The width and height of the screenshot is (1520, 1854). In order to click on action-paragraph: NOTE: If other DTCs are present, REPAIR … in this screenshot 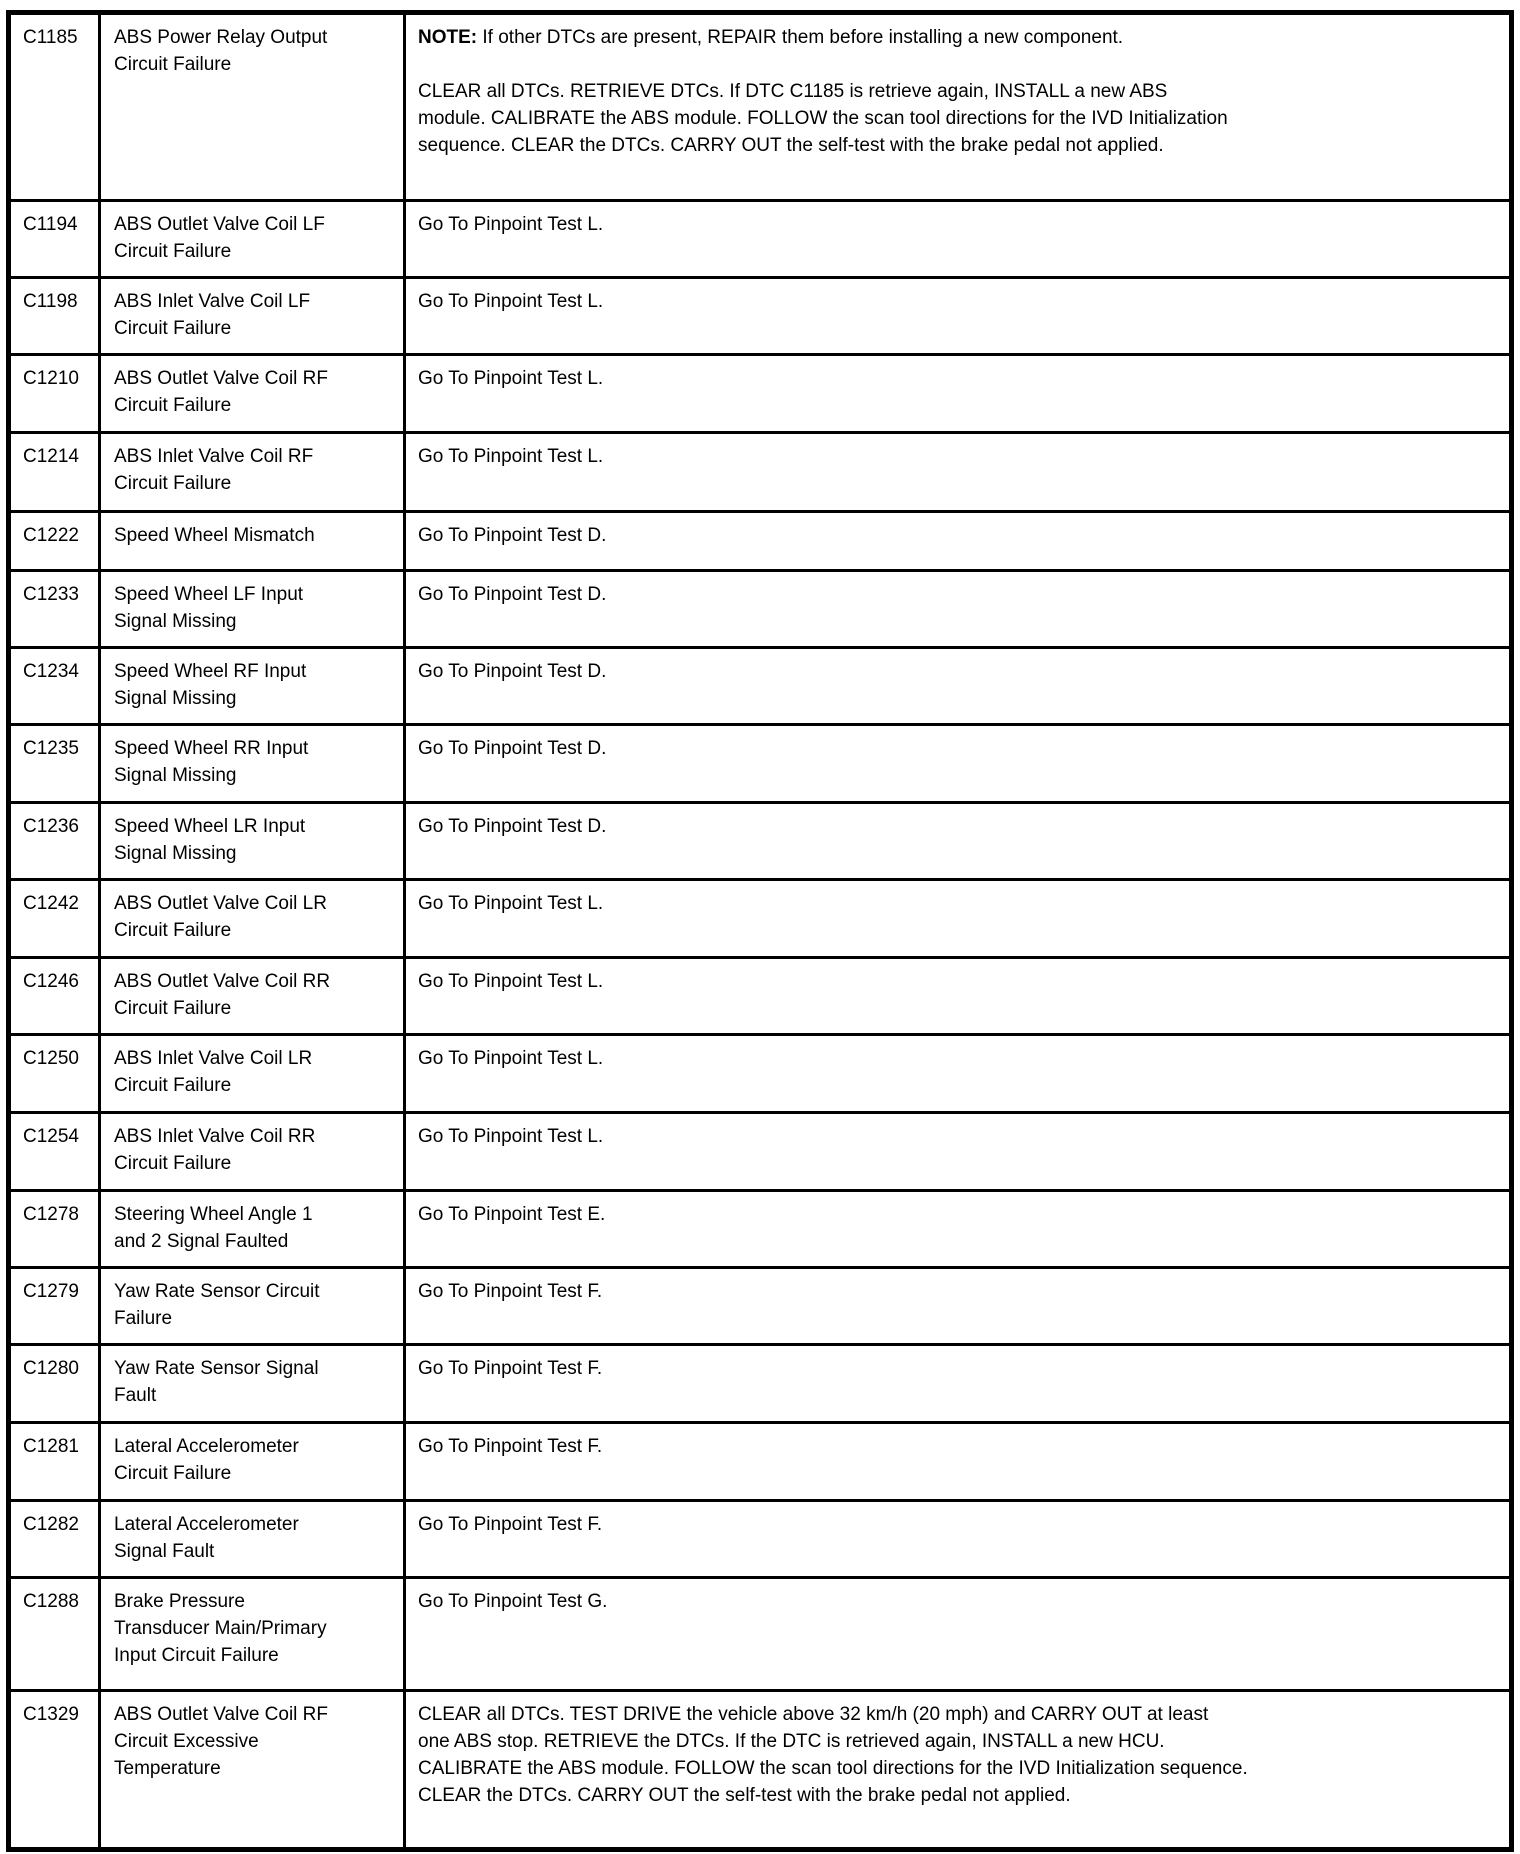, I will do `click(771, 37)`.